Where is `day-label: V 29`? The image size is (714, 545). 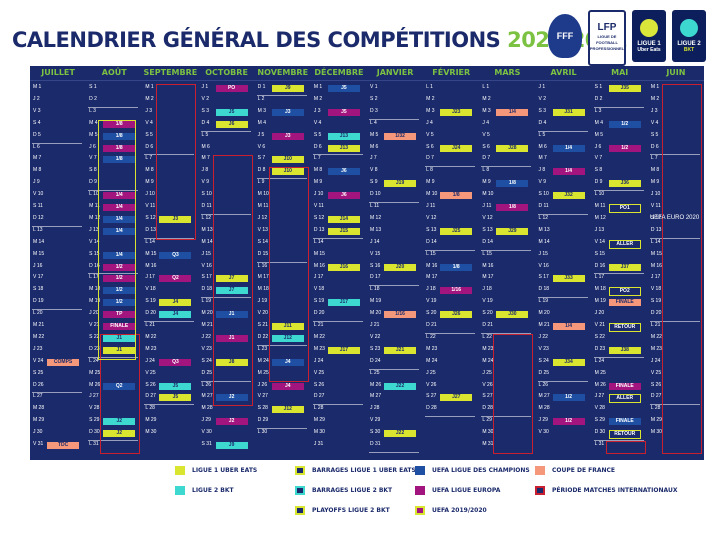
day-label: V 29 is located at coordinates (375, 420).